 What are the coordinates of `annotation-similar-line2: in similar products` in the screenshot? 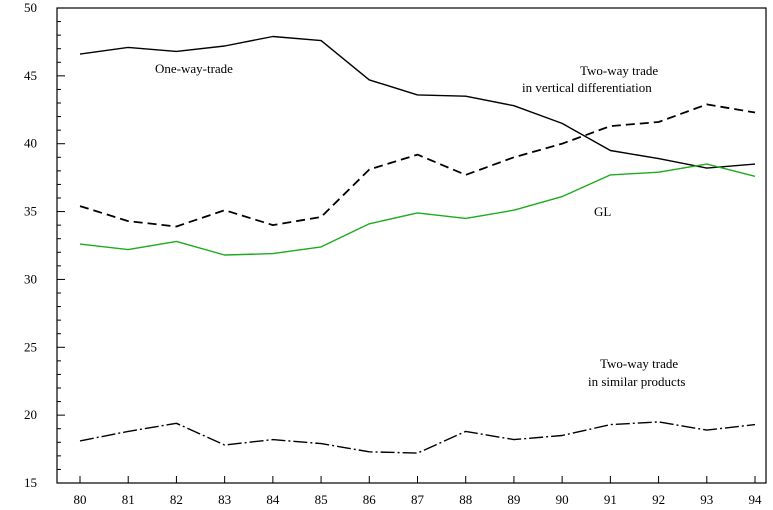 It's located at (637, 381).